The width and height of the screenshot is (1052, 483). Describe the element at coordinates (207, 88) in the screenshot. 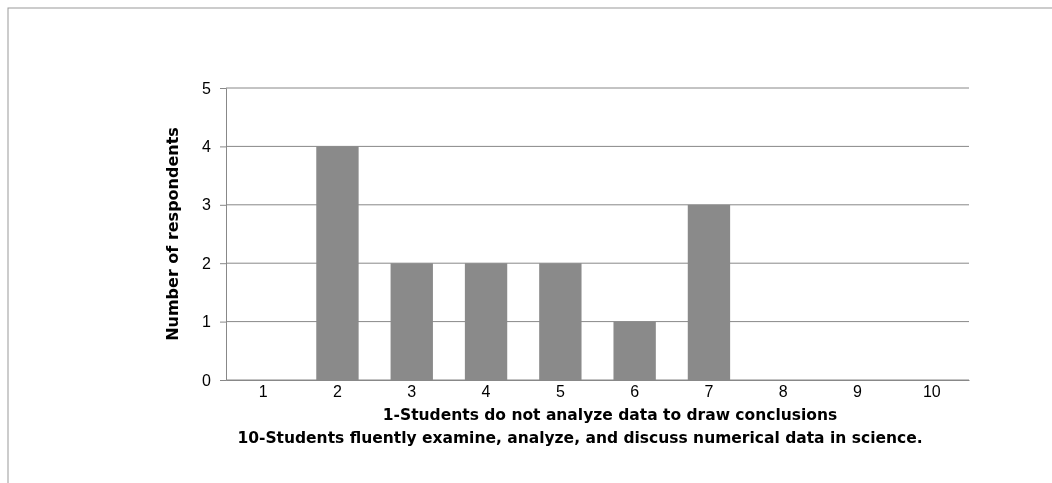

I see `y-tick-label: 5` at that location.